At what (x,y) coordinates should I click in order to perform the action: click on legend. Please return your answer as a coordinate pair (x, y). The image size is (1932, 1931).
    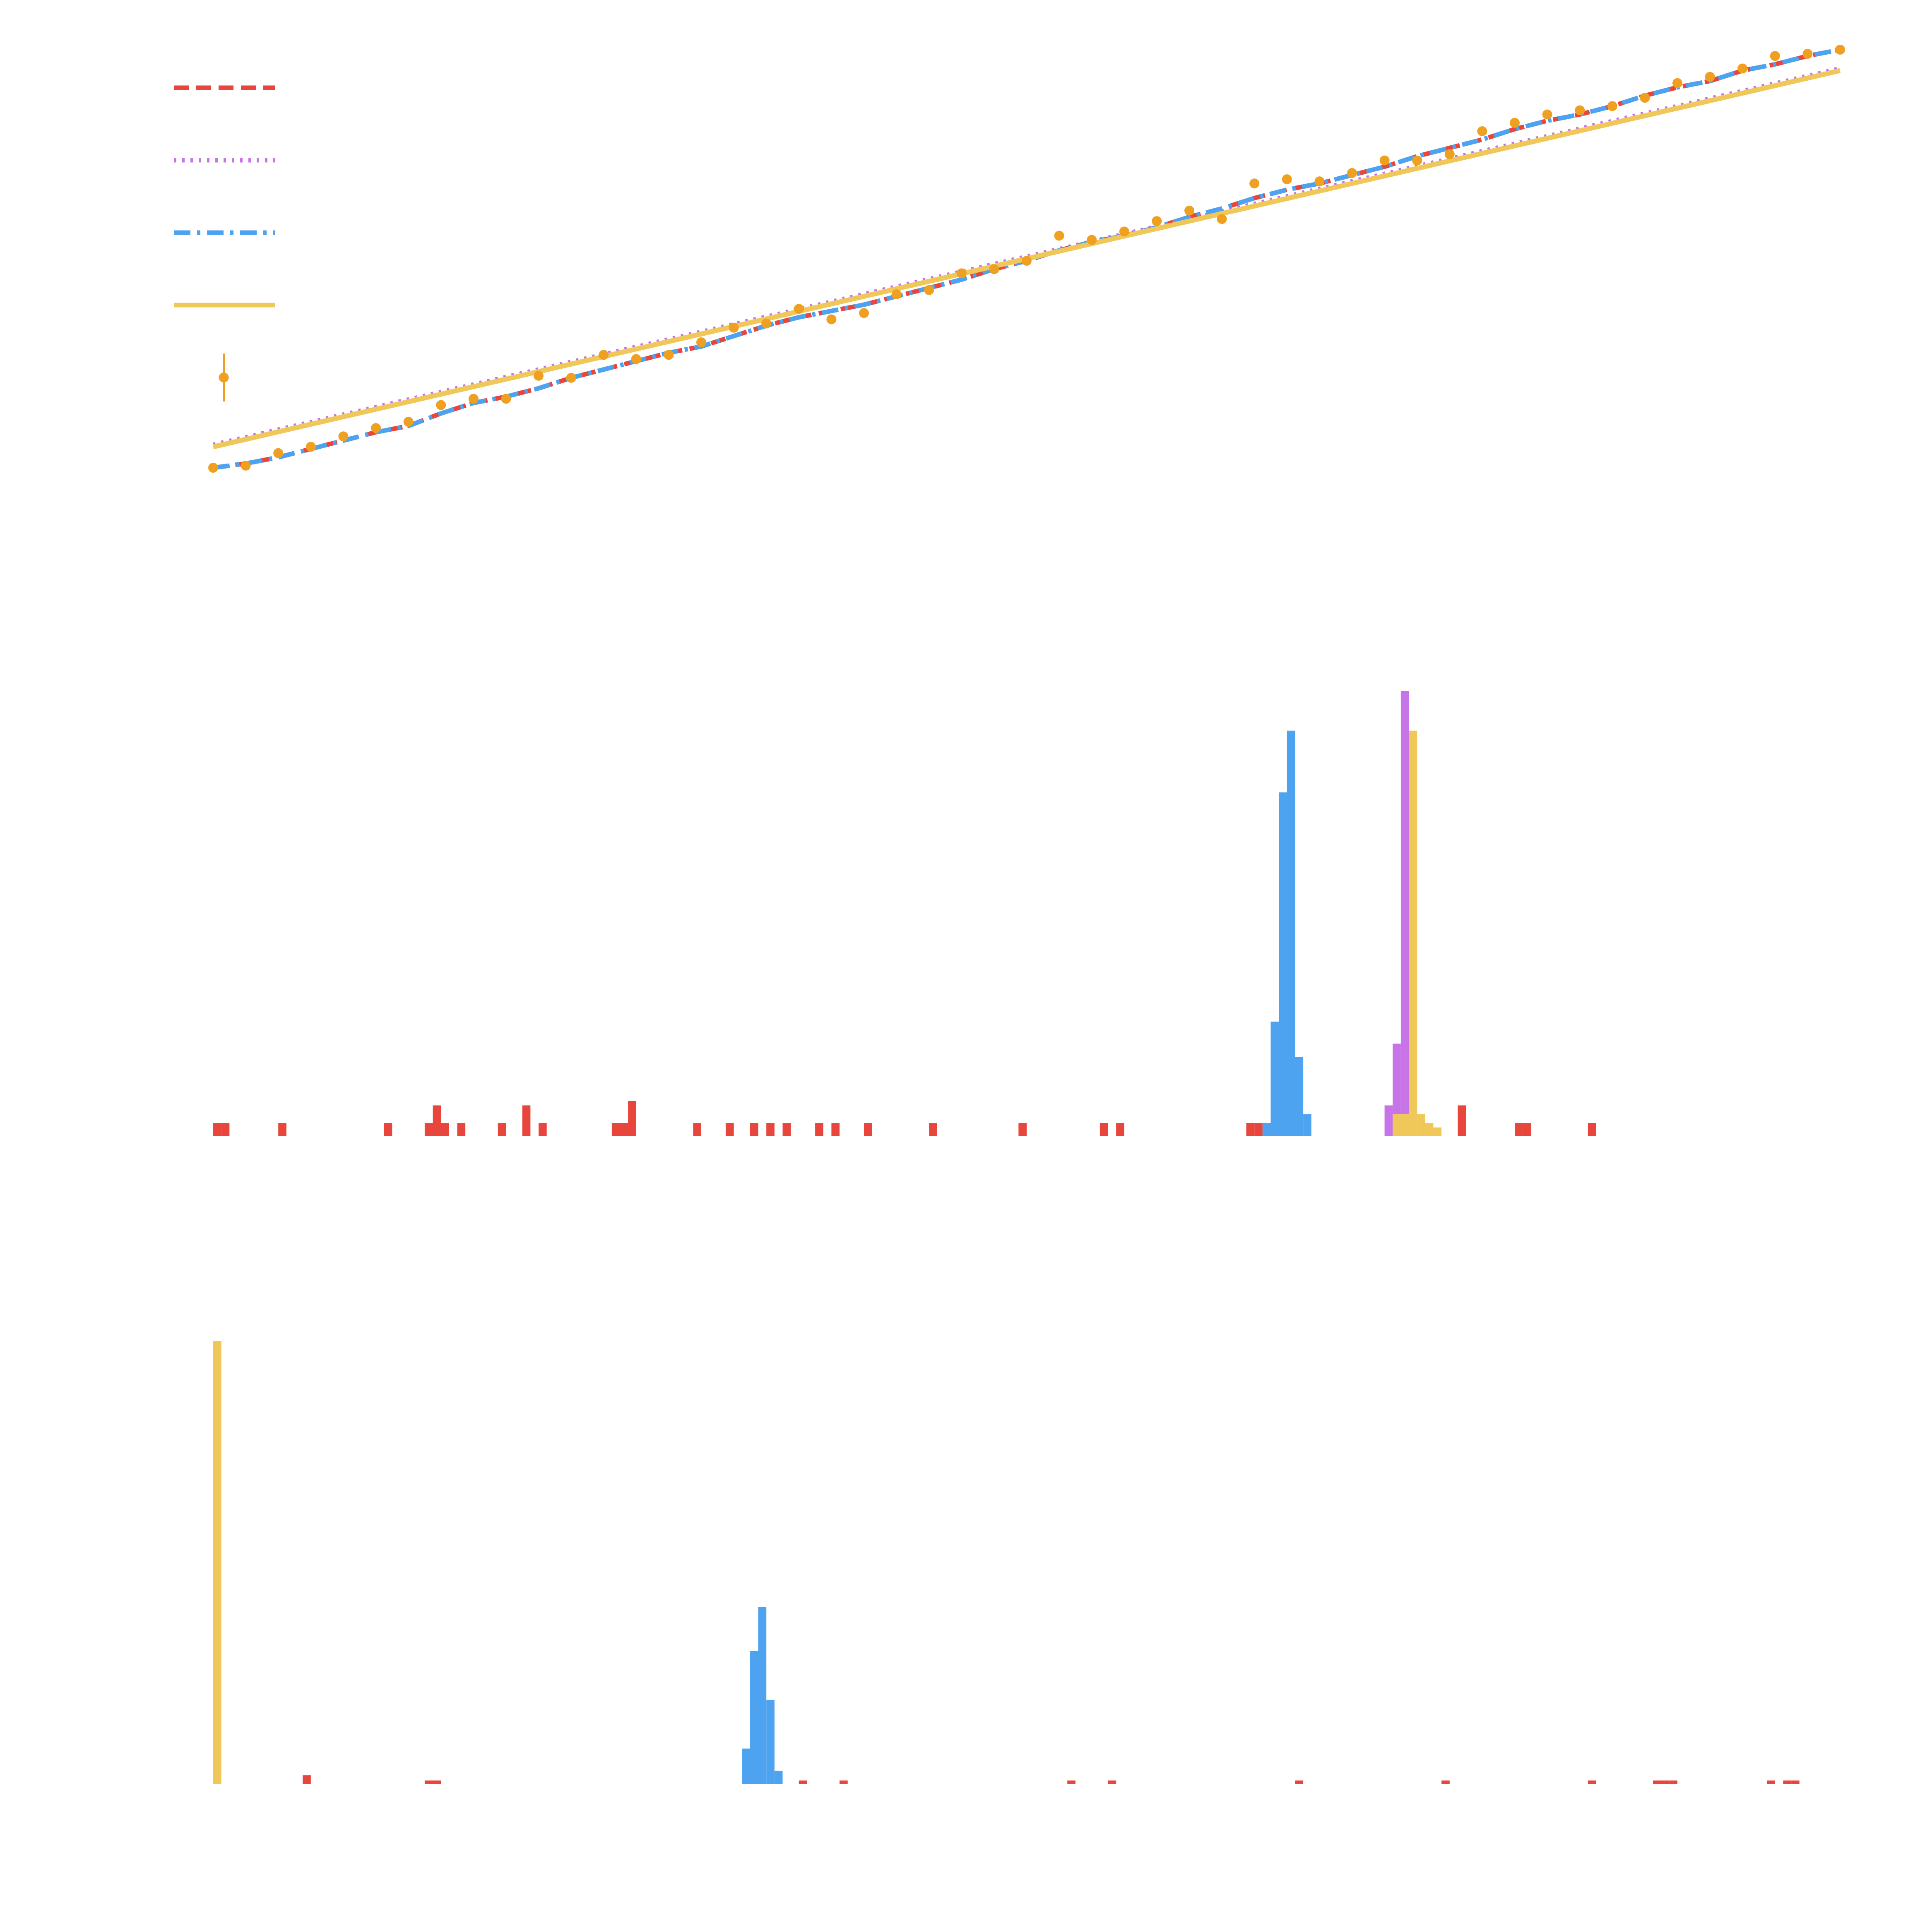
    Looking at the image, I should click on (224, 243).